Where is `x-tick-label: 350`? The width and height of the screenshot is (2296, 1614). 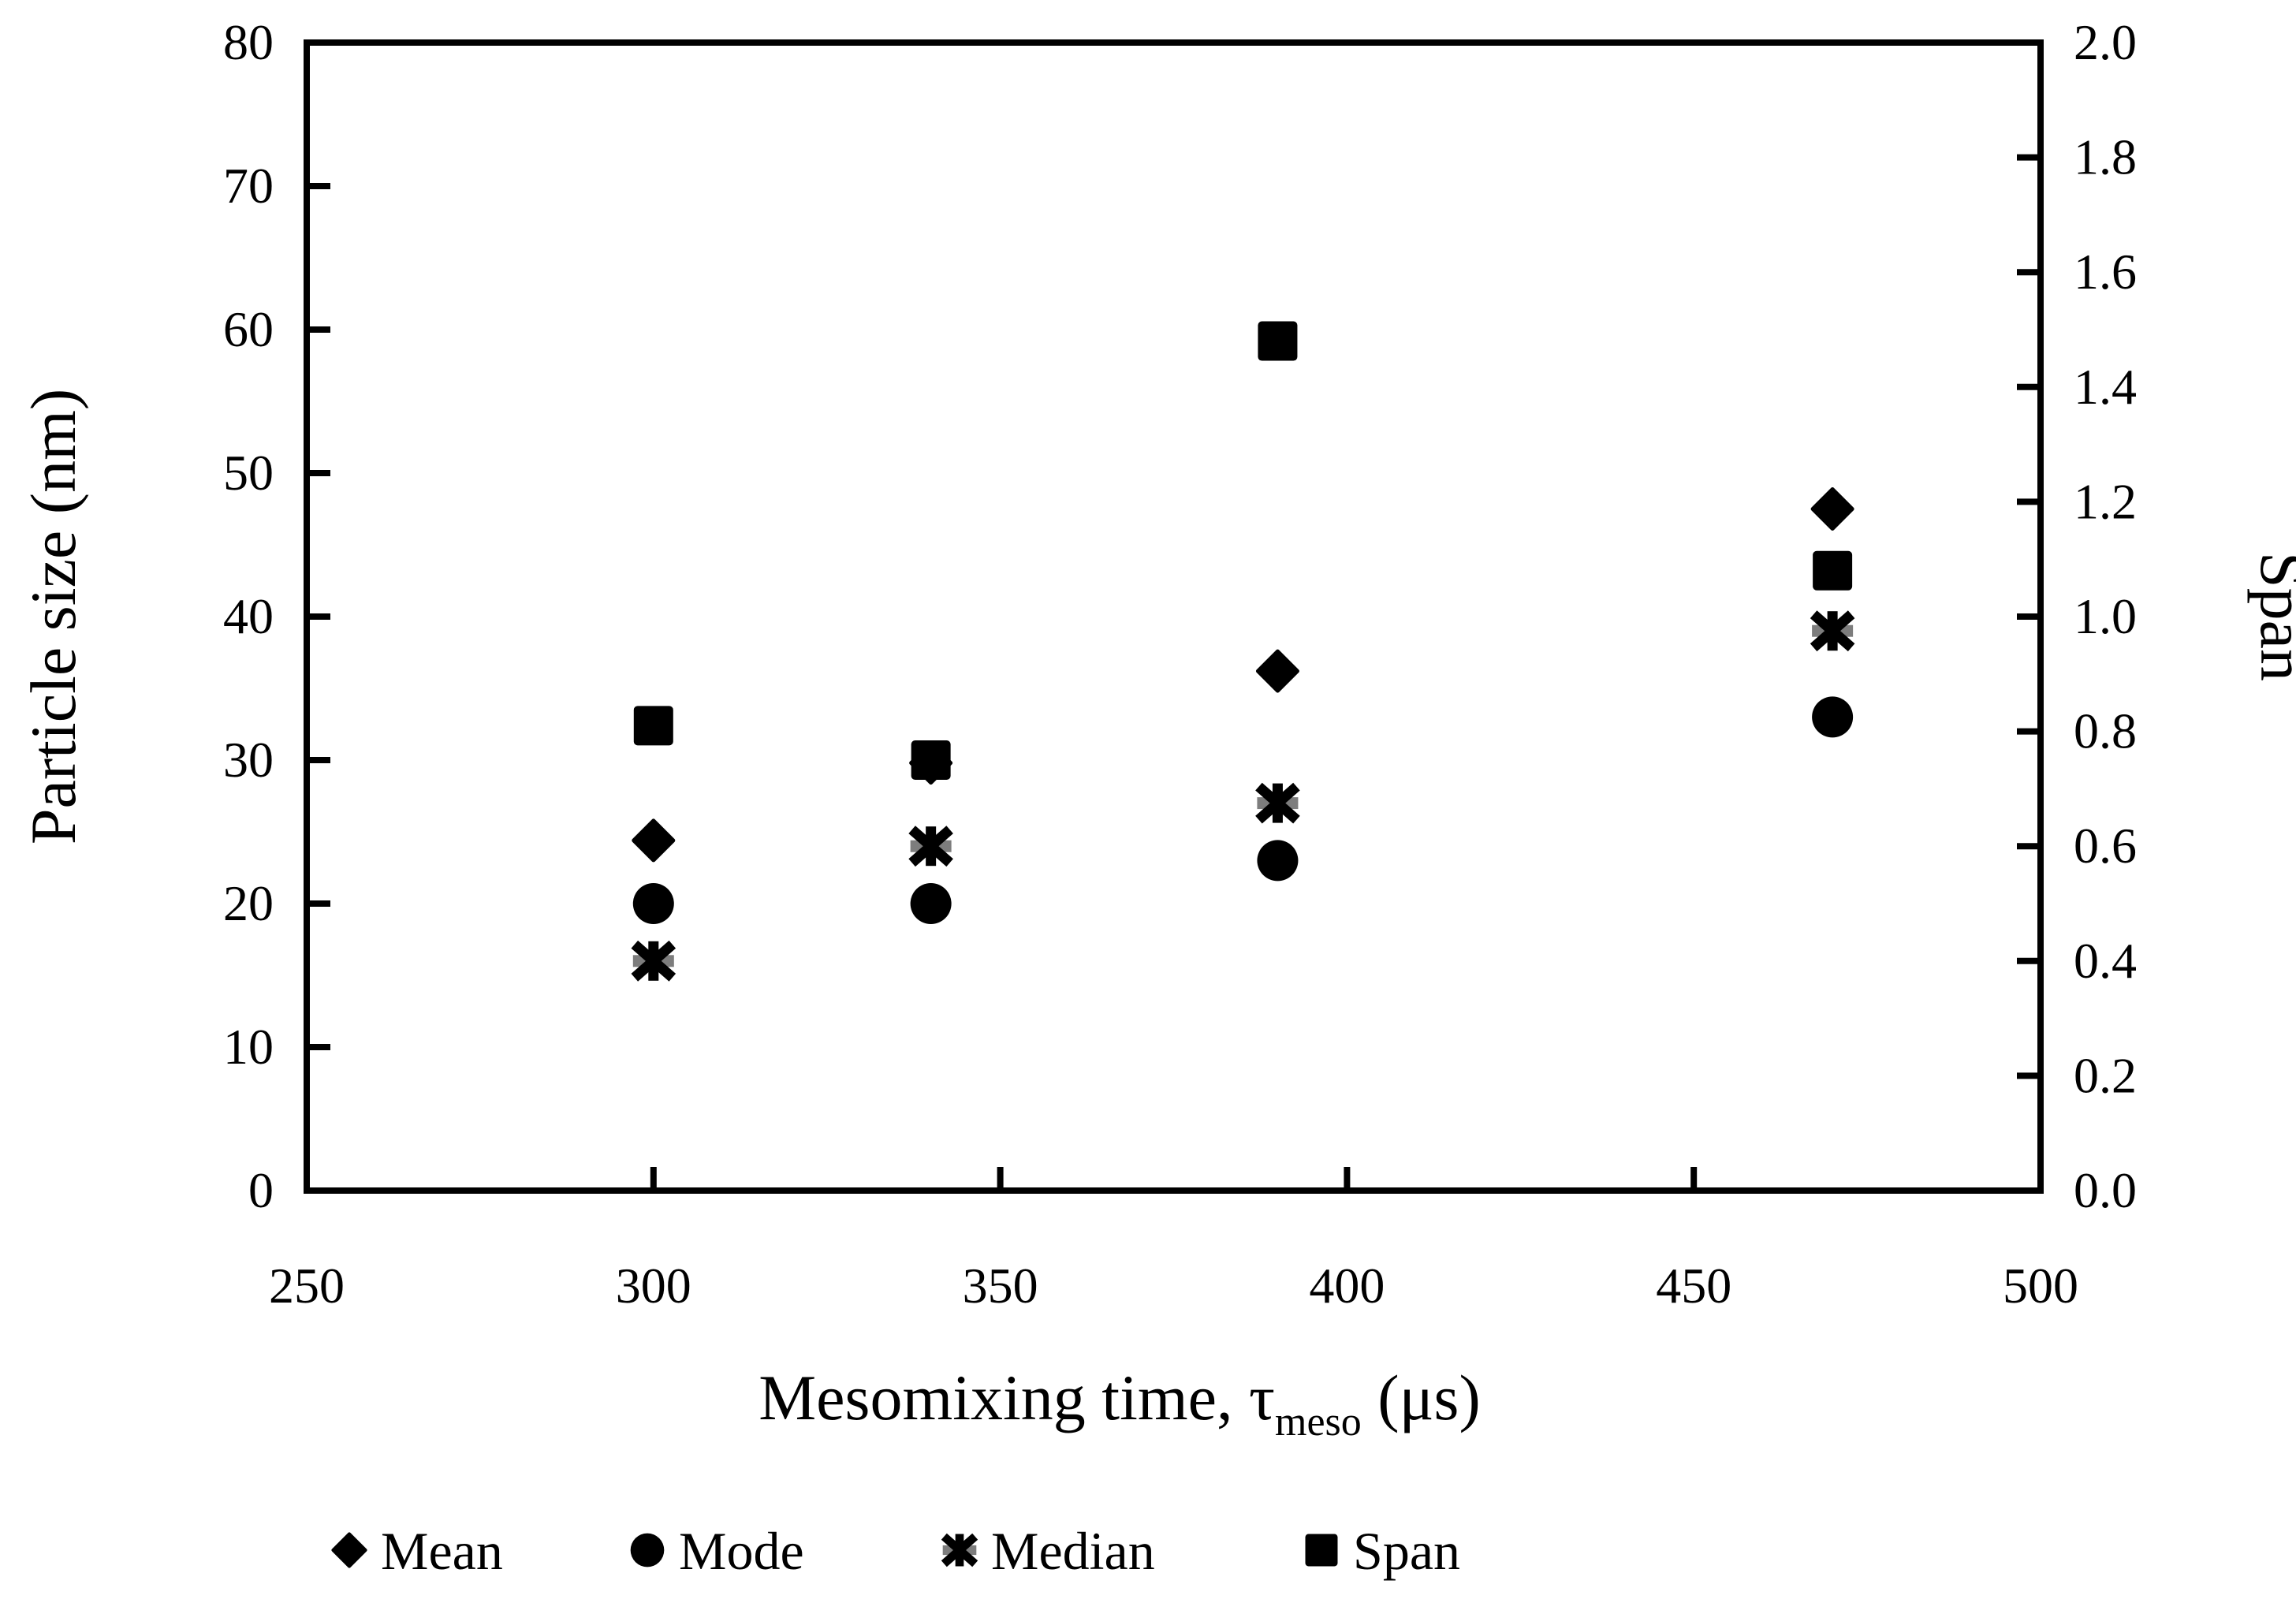
x-tick-label: 350 is located at coordinates (1000, 1286).